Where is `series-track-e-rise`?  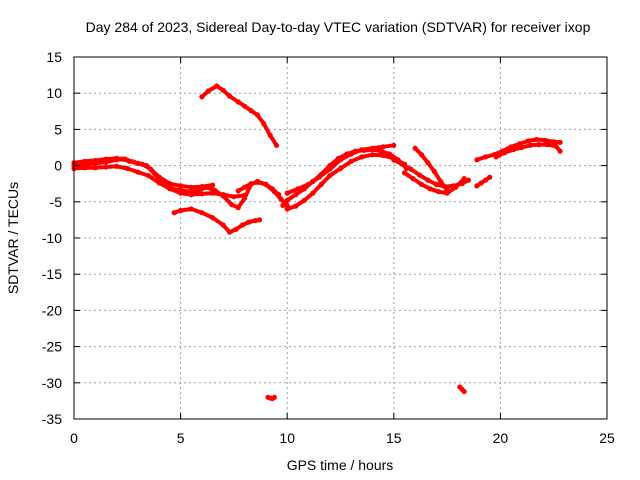
series-track-e-rise is located at coordinates (344, 177).